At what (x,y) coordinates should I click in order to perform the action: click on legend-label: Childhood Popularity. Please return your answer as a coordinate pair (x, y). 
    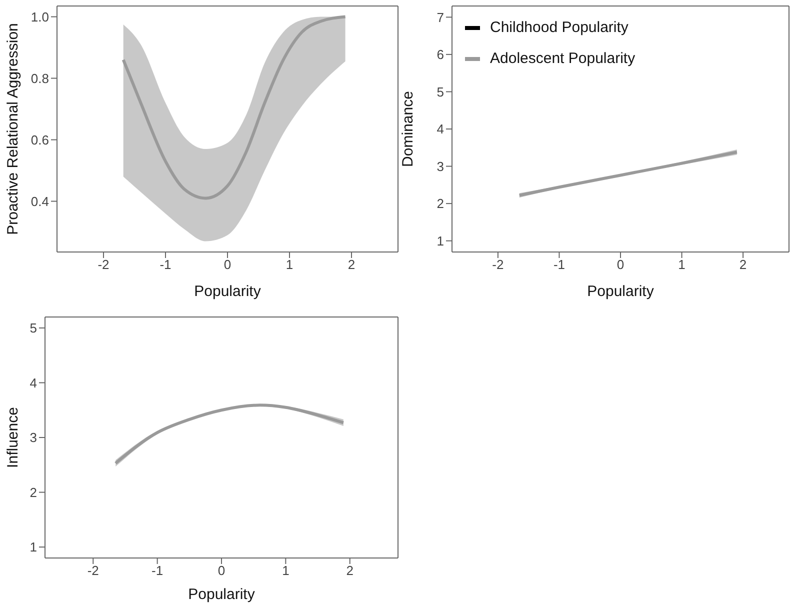
    Looking at the image, I should click on (559, 28).